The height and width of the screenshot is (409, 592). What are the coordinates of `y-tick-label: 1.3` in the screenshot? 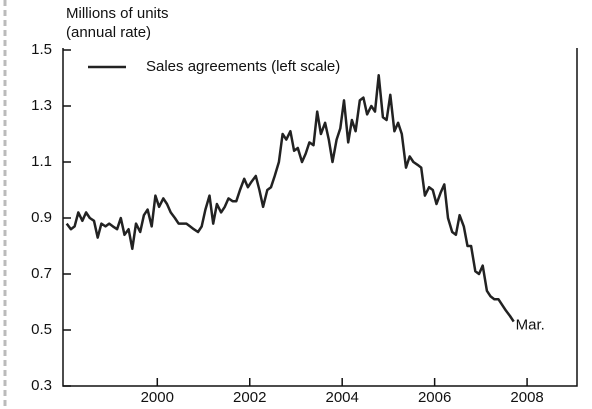 It's located at (41, 105).